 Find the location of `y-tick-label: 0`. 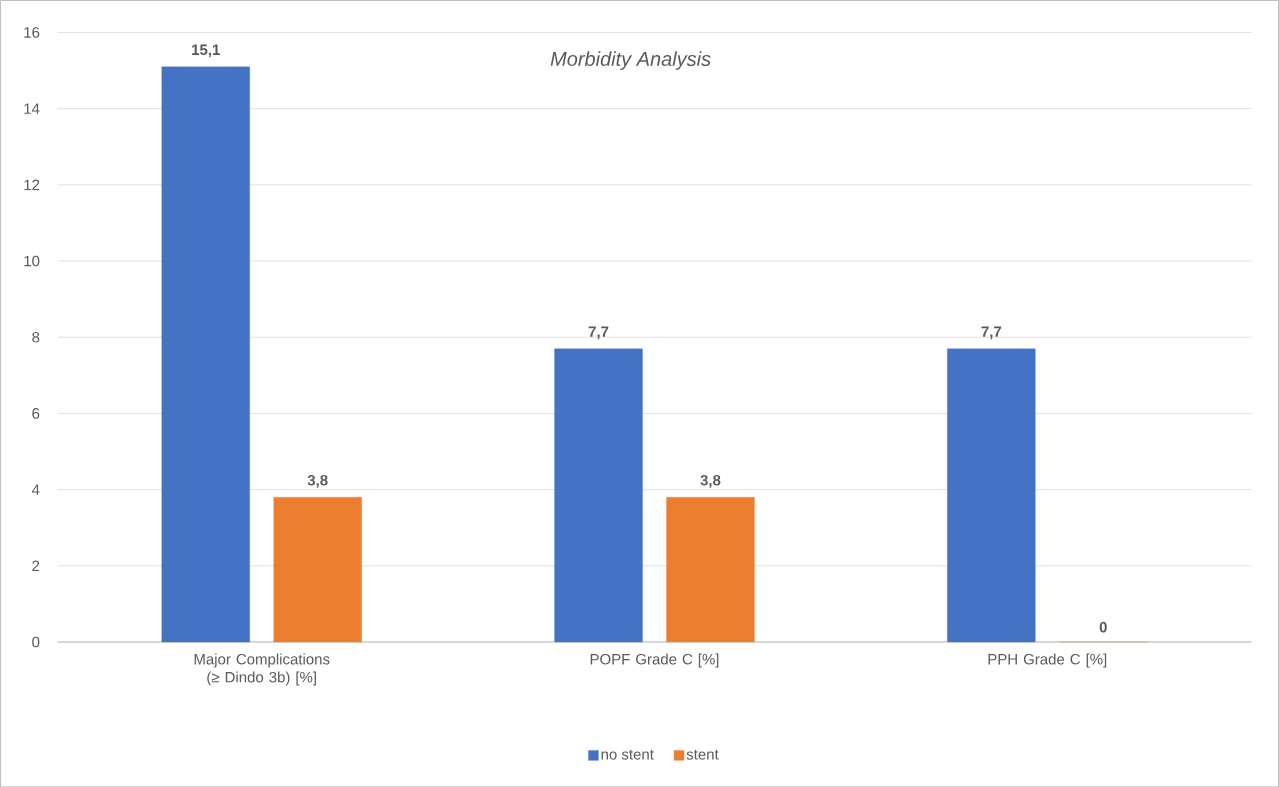

y-tick-label: 0 is located at coordinates (36, 642).